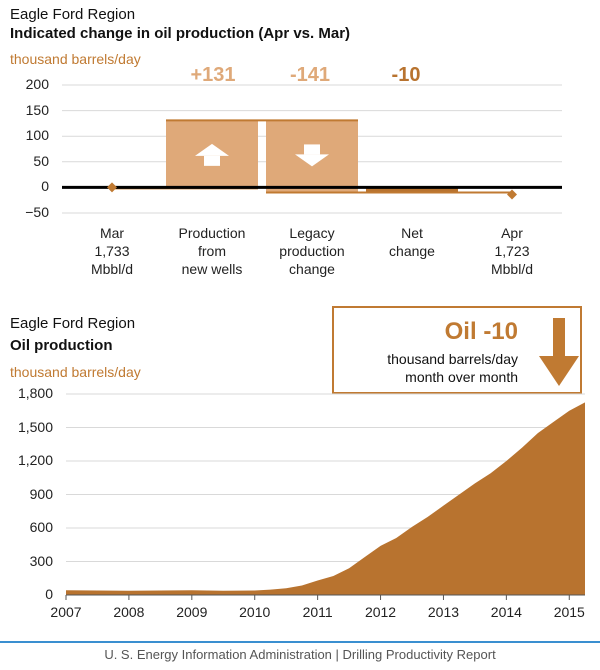  What do you see at coordinates (35, 426) in the screenshot?
I see `bottom-ytick-label: 1,500` at bounding box center [35, 426].